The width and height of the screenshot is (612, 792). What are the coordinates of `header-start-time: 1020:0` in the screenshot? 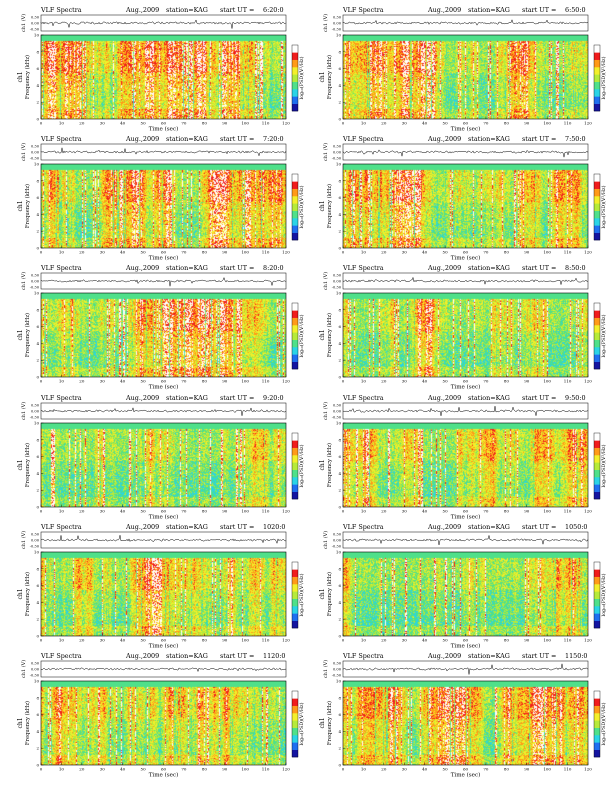 It's located at (274, 527).